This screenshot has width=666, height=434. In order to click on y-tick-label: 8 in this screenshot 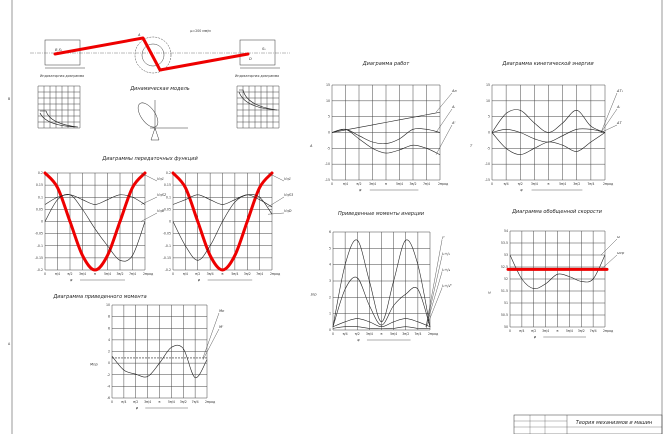, I will do `click(109, 317)`.